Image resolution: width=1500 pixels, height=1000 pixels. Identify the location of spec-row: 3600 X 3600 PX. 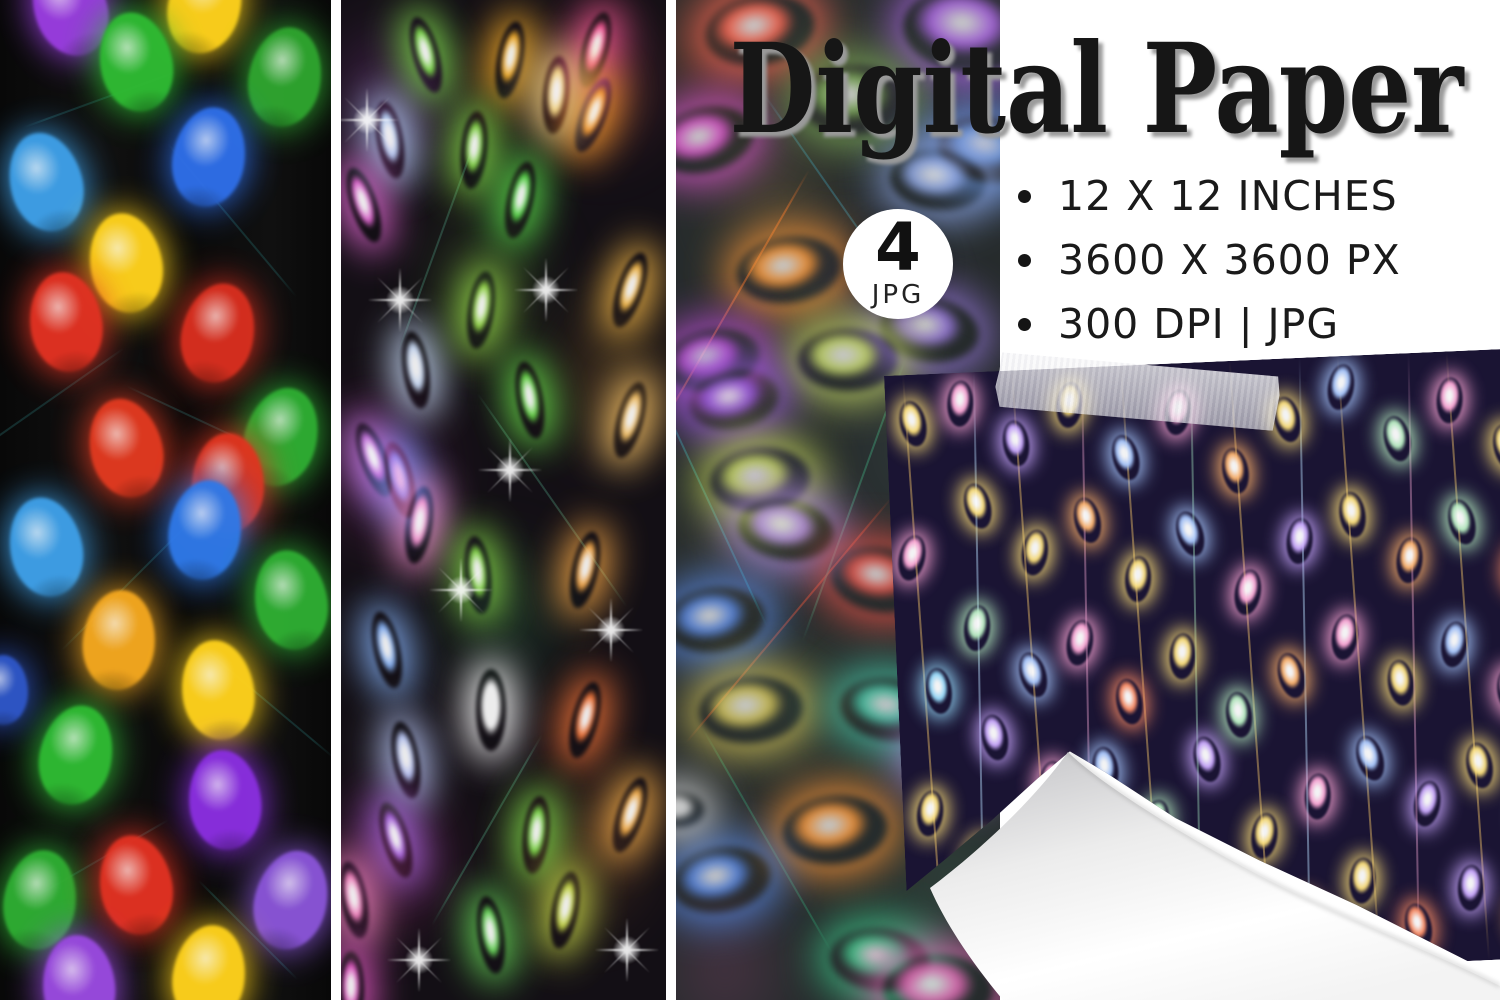
(1209, 260).